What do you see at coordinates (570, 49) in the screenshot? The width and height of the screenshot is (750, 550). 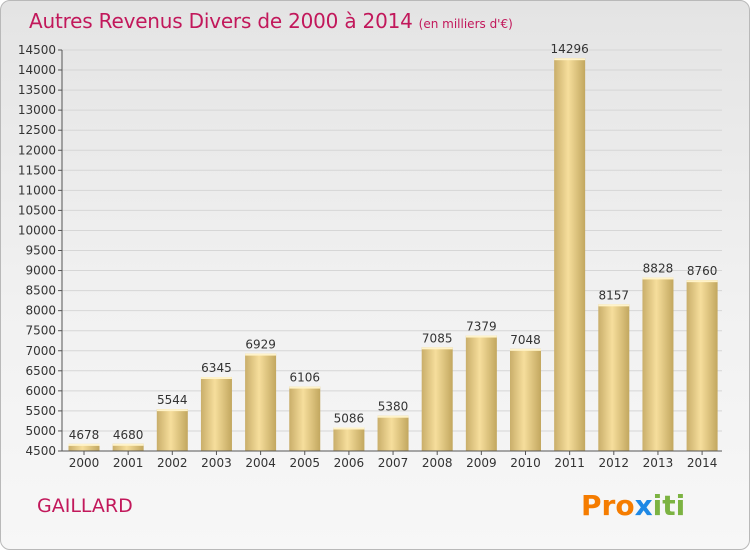 I see `data-label: 14296` at bounding box center [570, 49].